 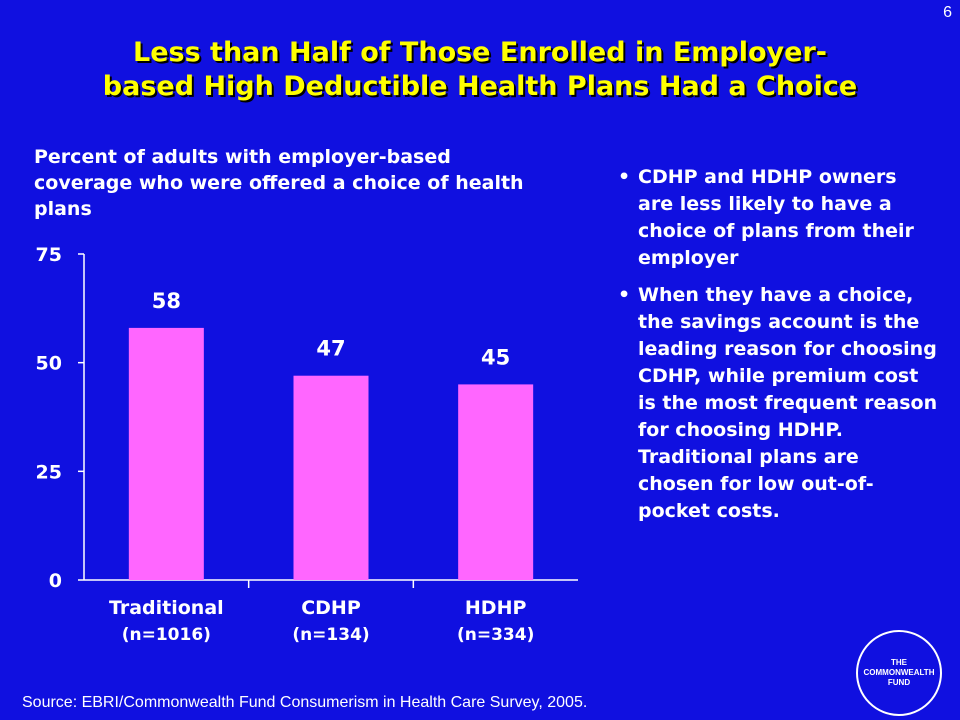 I want to click on data-label: 47, so click(x=330, y=349).